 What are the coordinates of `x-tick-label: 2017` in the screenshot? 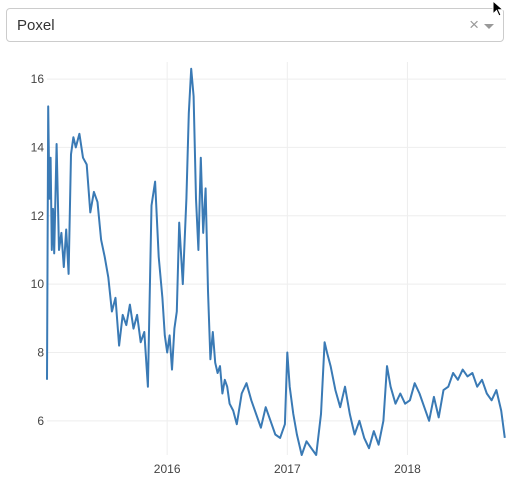 It's located at (287, 469).